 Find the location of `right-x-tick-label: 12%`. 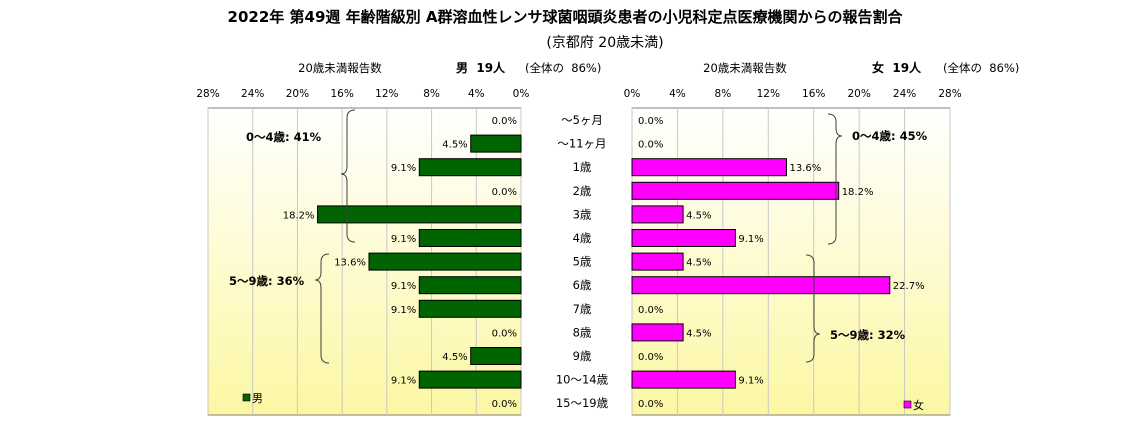

right-x-tick-label: 12% is located at coordinates (768, 94).